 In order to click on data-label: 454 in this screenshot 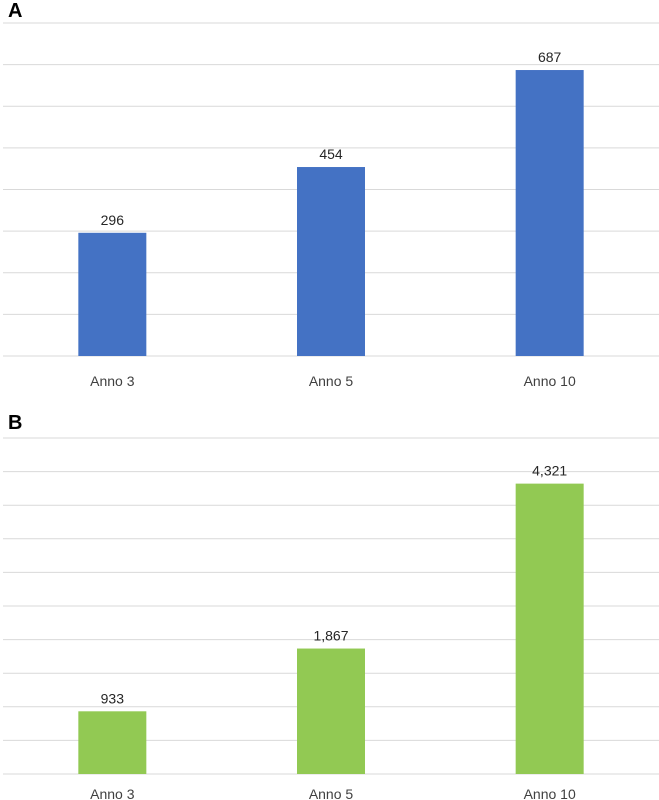, I will do `click(331, 154)`.